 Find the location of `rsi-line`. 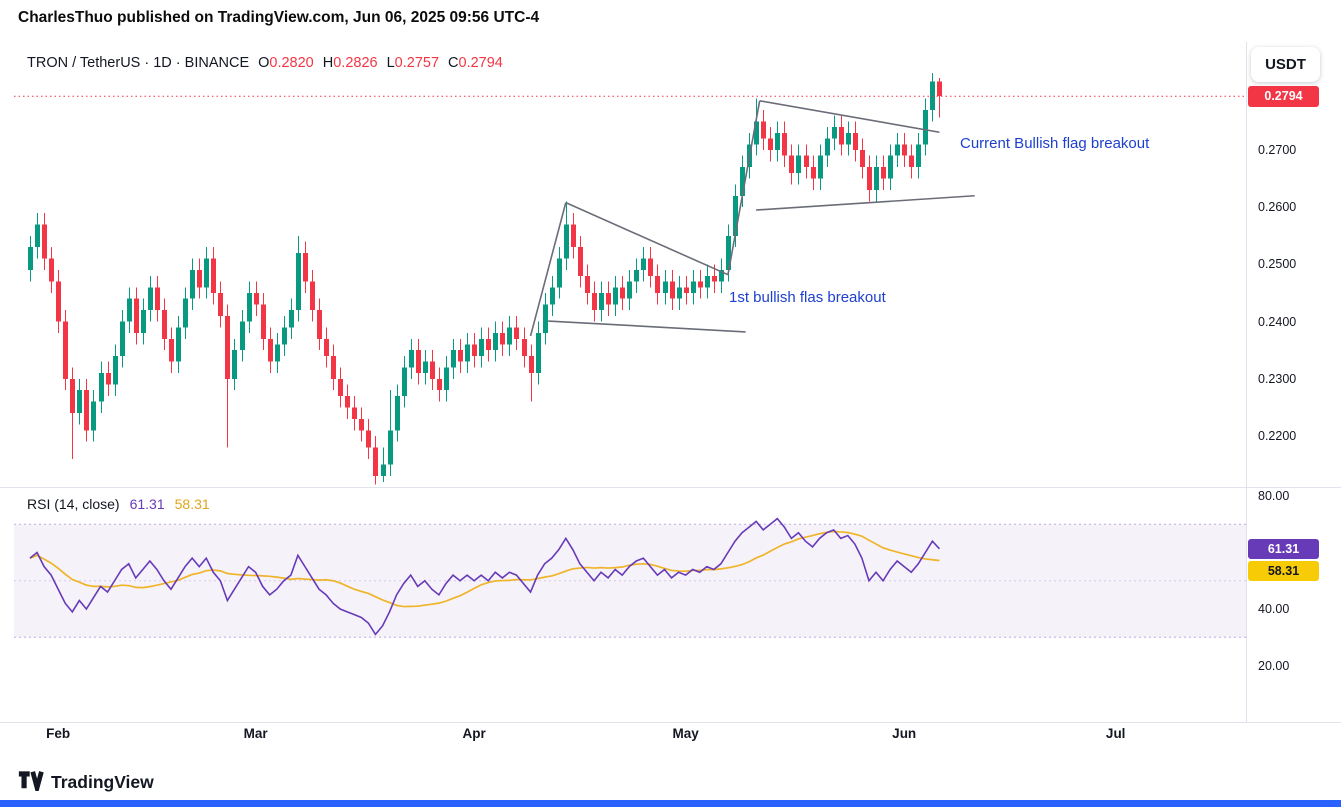

rsi-line is located at coordinates (485, 576).